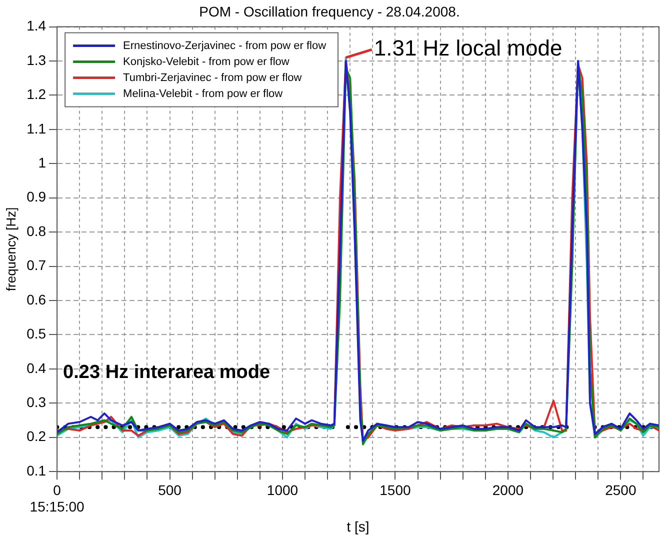 The image size is (667, 536). Describe the element at coordinates (57, 498) in the screenshot. I see `x-tick-label: 0 15:15:00` at that location.